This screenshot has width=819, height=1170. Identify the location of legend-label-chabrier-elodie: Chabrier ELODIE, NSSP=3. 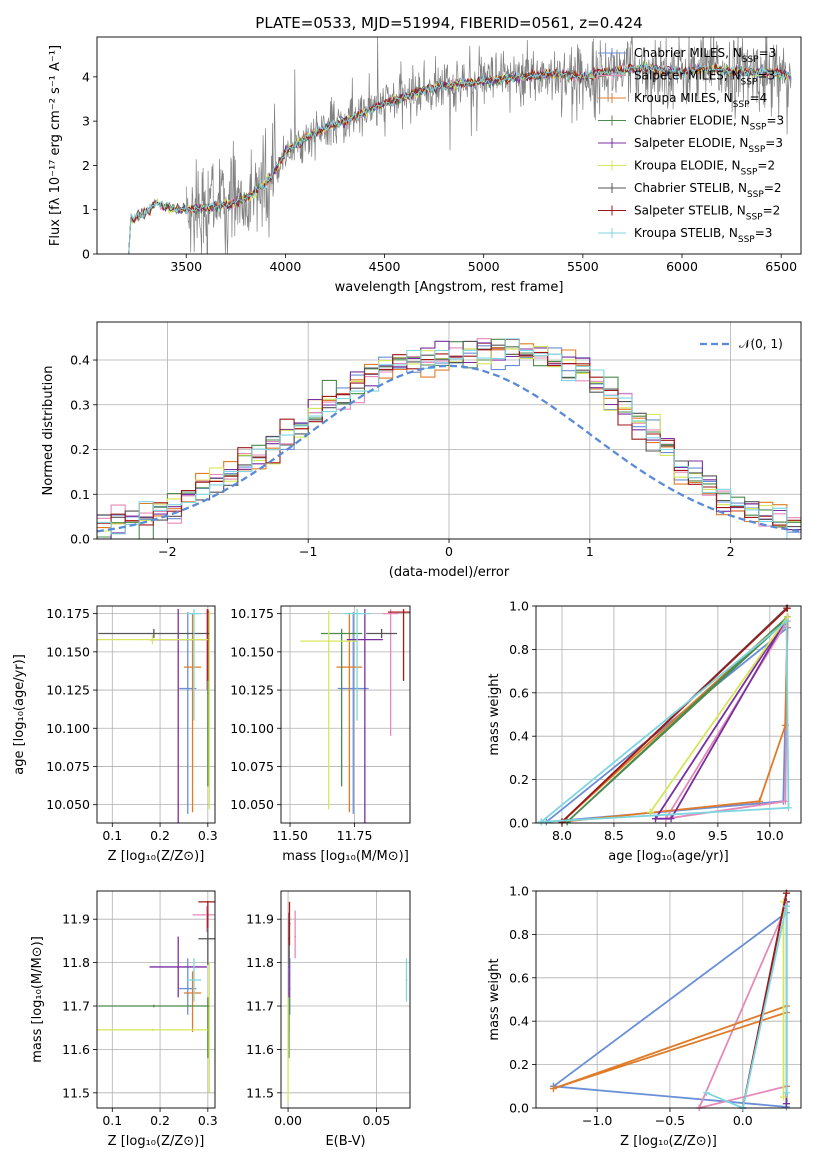
(709, 123).